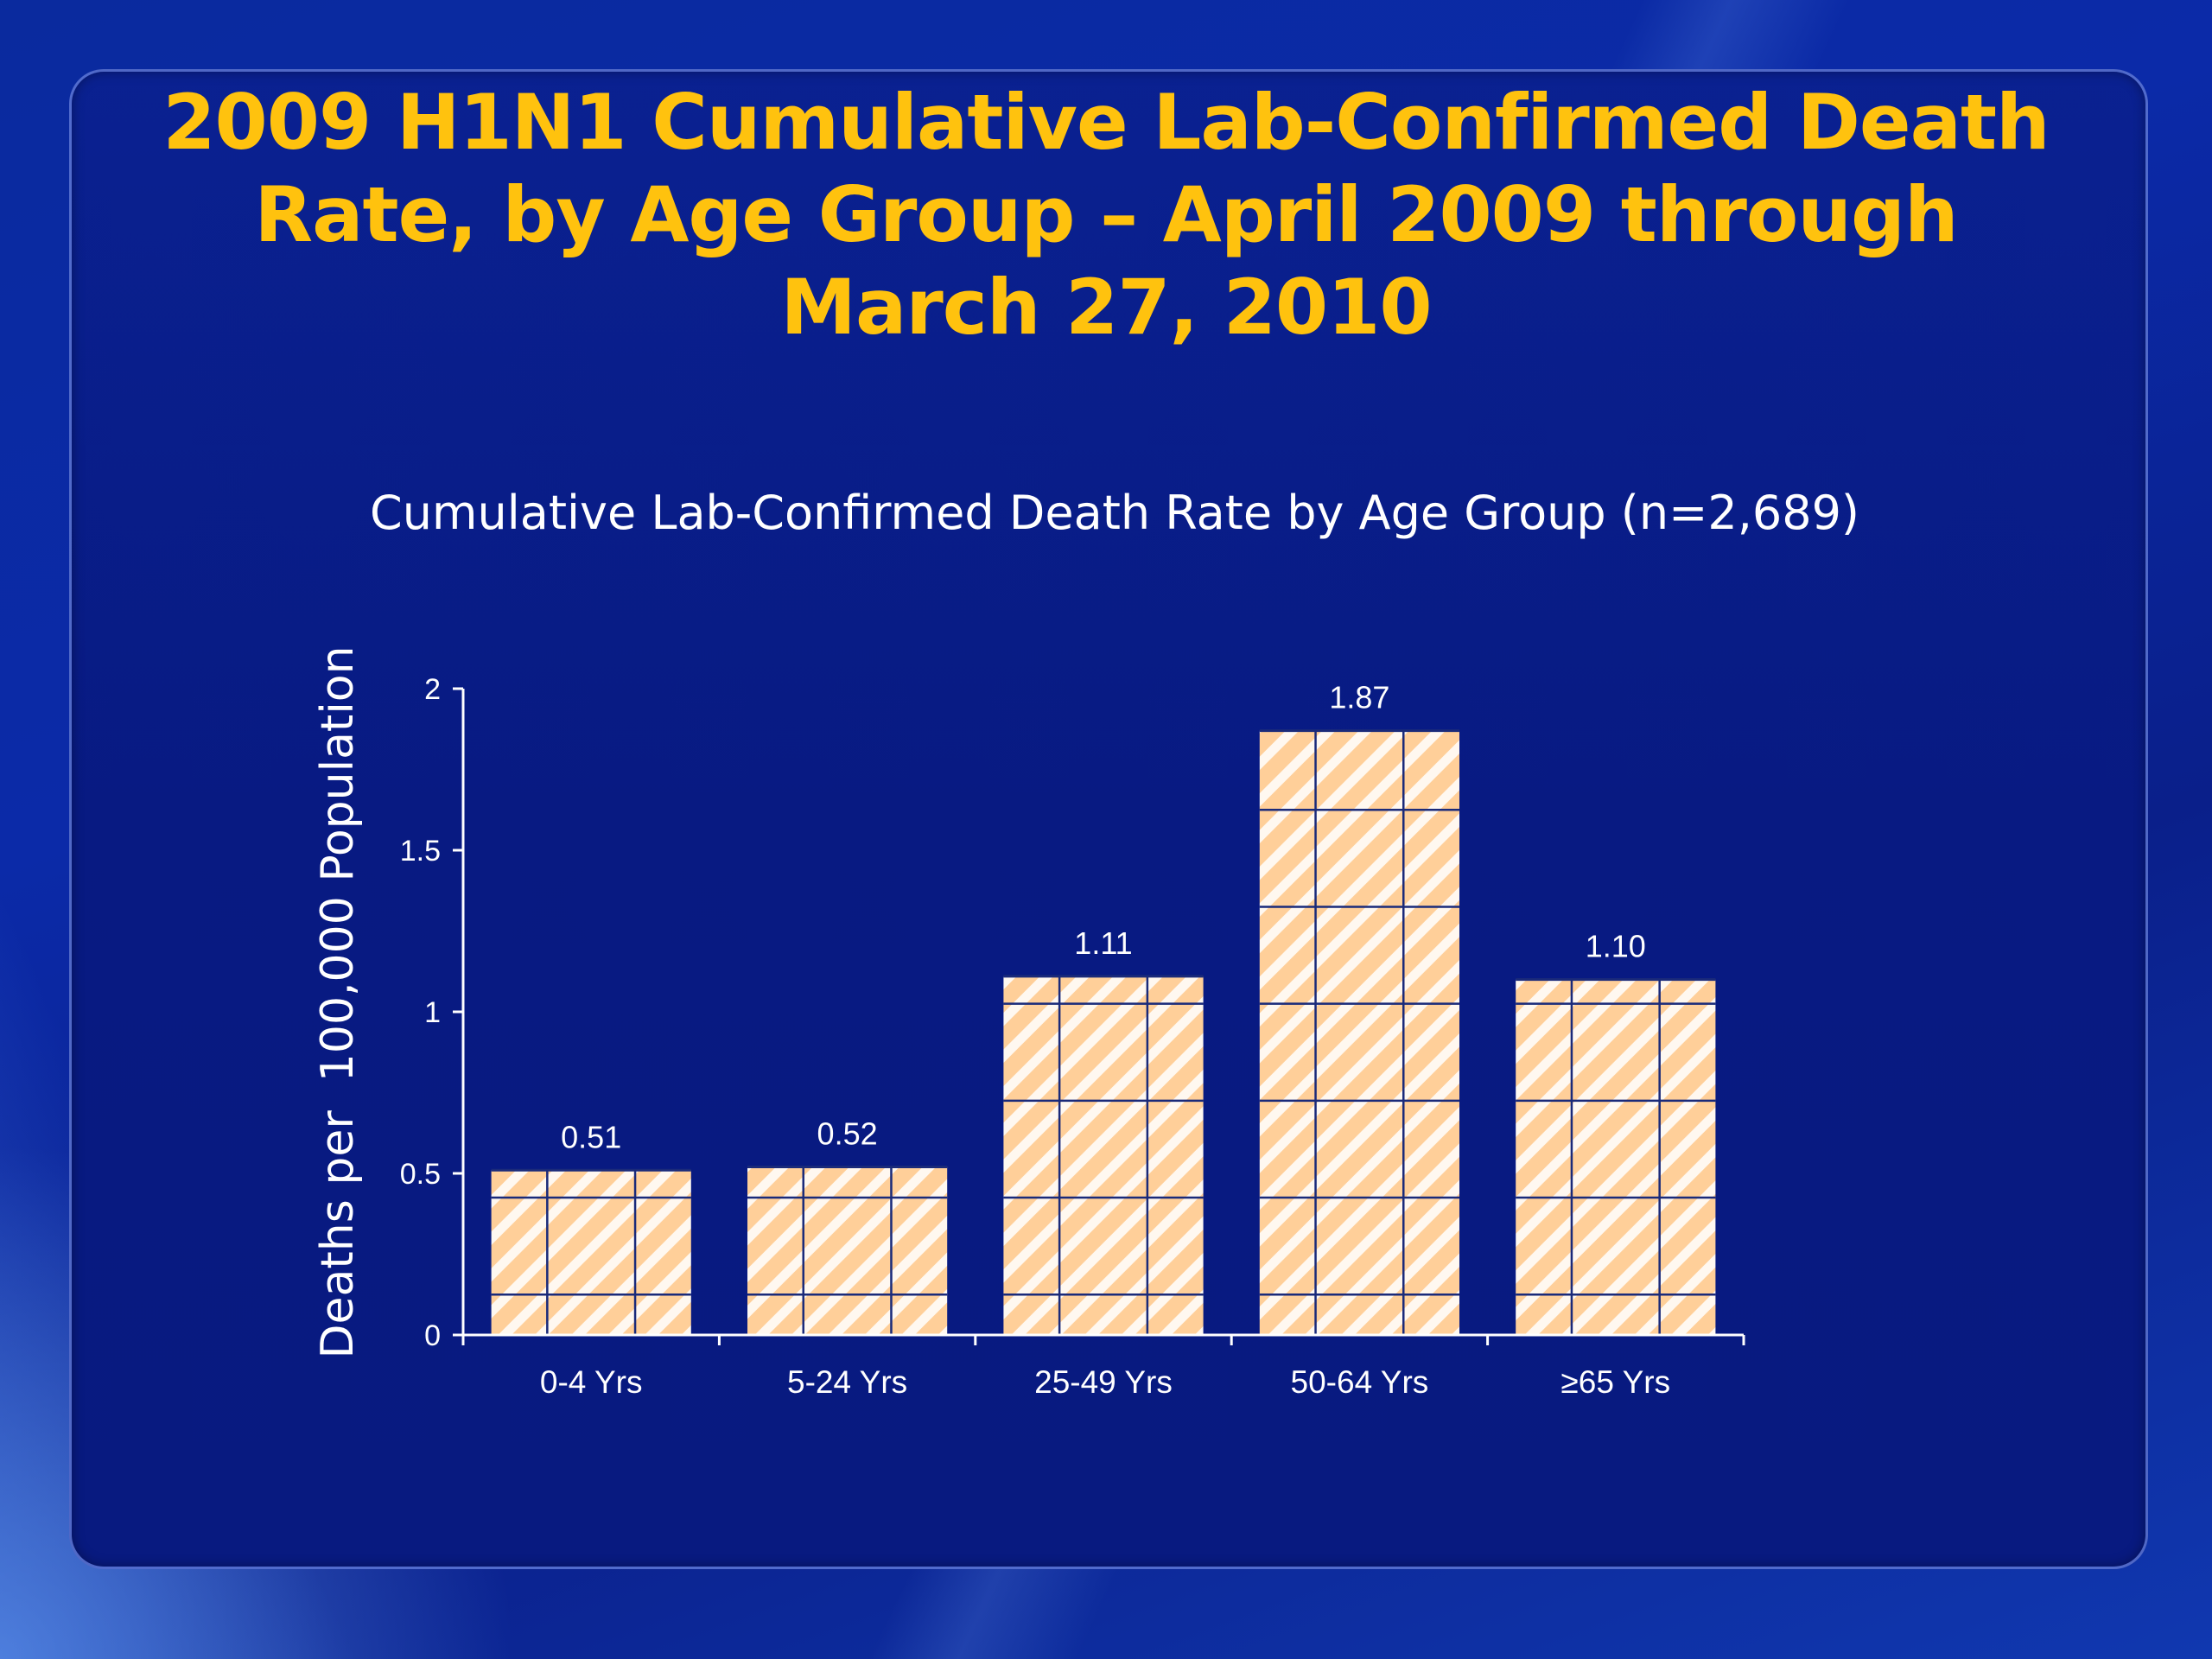 The image size is (2212, 1659). What do you see at coordinates (432, 1013) in the screenshot?
I see `y-tick-label-3: 1` at bounding box center [432, 1013].